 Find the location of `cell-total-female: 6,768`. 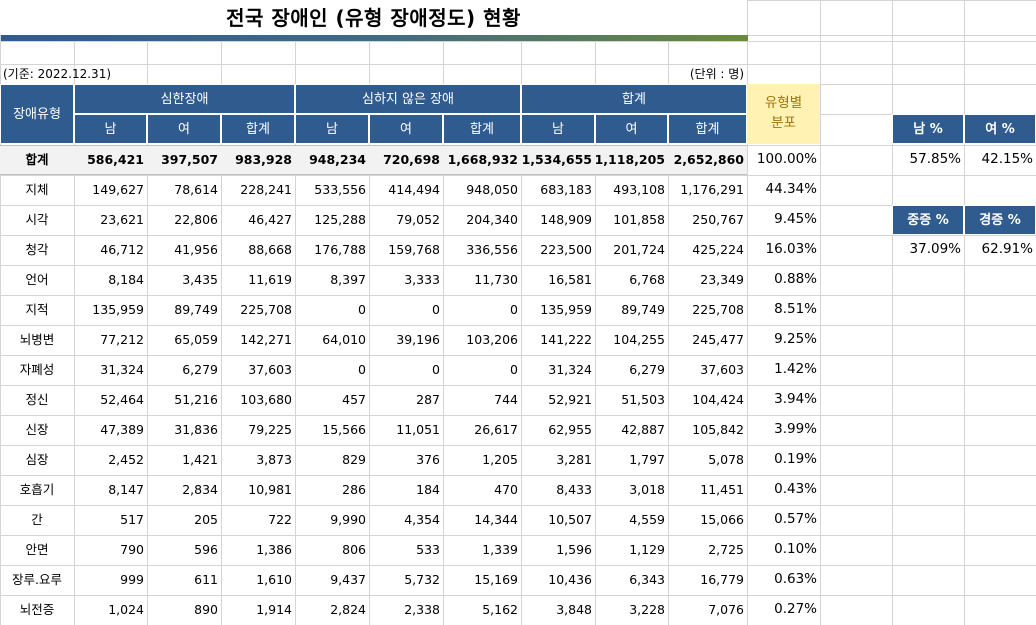

cell-total-female: 6,768 is located at coordinates (647, 279).